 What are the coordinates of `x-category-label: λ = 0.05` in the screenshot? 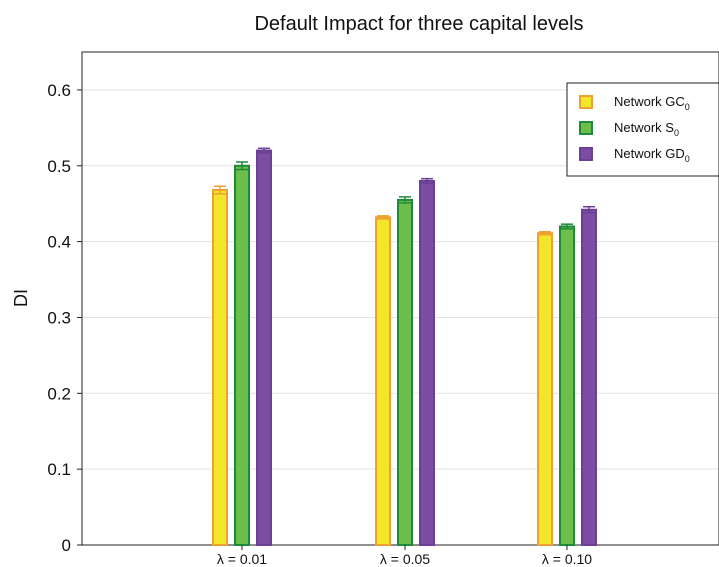 It's located at (405, 559).